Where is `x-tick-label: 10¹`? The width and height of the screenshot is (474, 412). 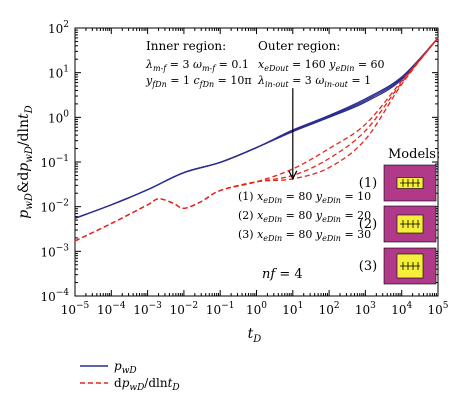
x-tick-label: 10¹ is located at coordinates (292, 309).